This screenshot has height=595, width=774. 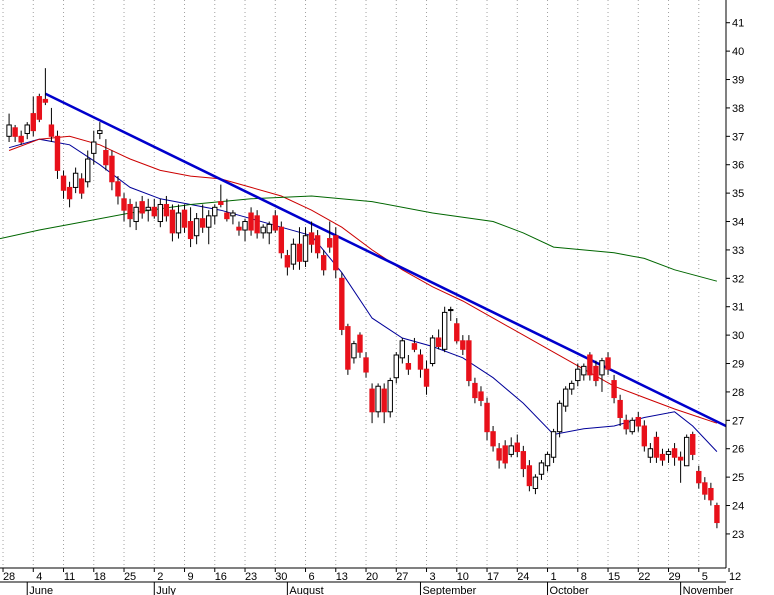 What do you see at coordinates (738, 393) in the screenshot?
I see `y-tick-label: 28` at bounding box center [738, 393].